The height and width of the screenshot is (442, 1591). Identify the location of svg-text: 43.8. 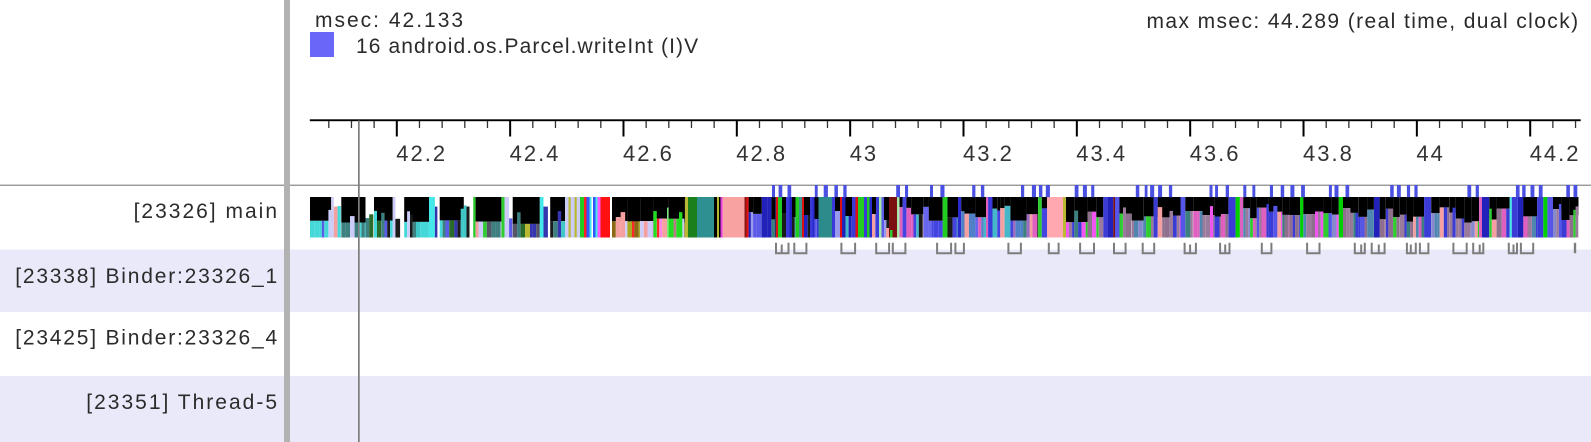
(1328, 153).